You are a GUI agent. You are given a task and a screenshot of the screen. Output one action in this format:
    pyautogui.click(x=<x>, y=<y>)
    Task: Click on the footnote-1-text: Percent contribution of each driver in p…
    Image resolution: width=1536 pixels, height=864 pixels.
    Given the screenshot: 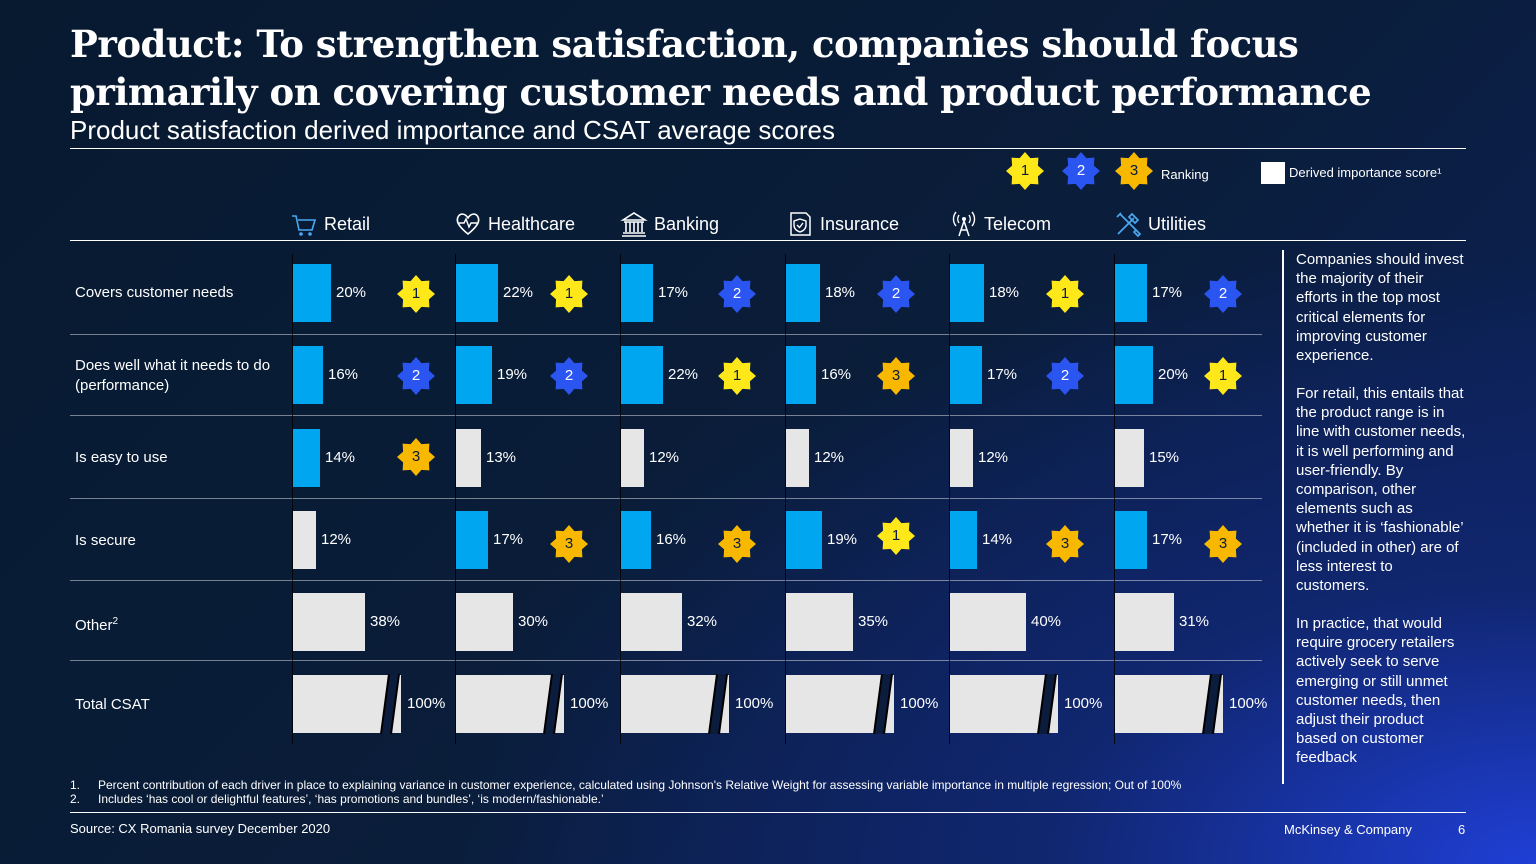 What is the action you would take?
    pyautogui.click(x=640, y=785)
    